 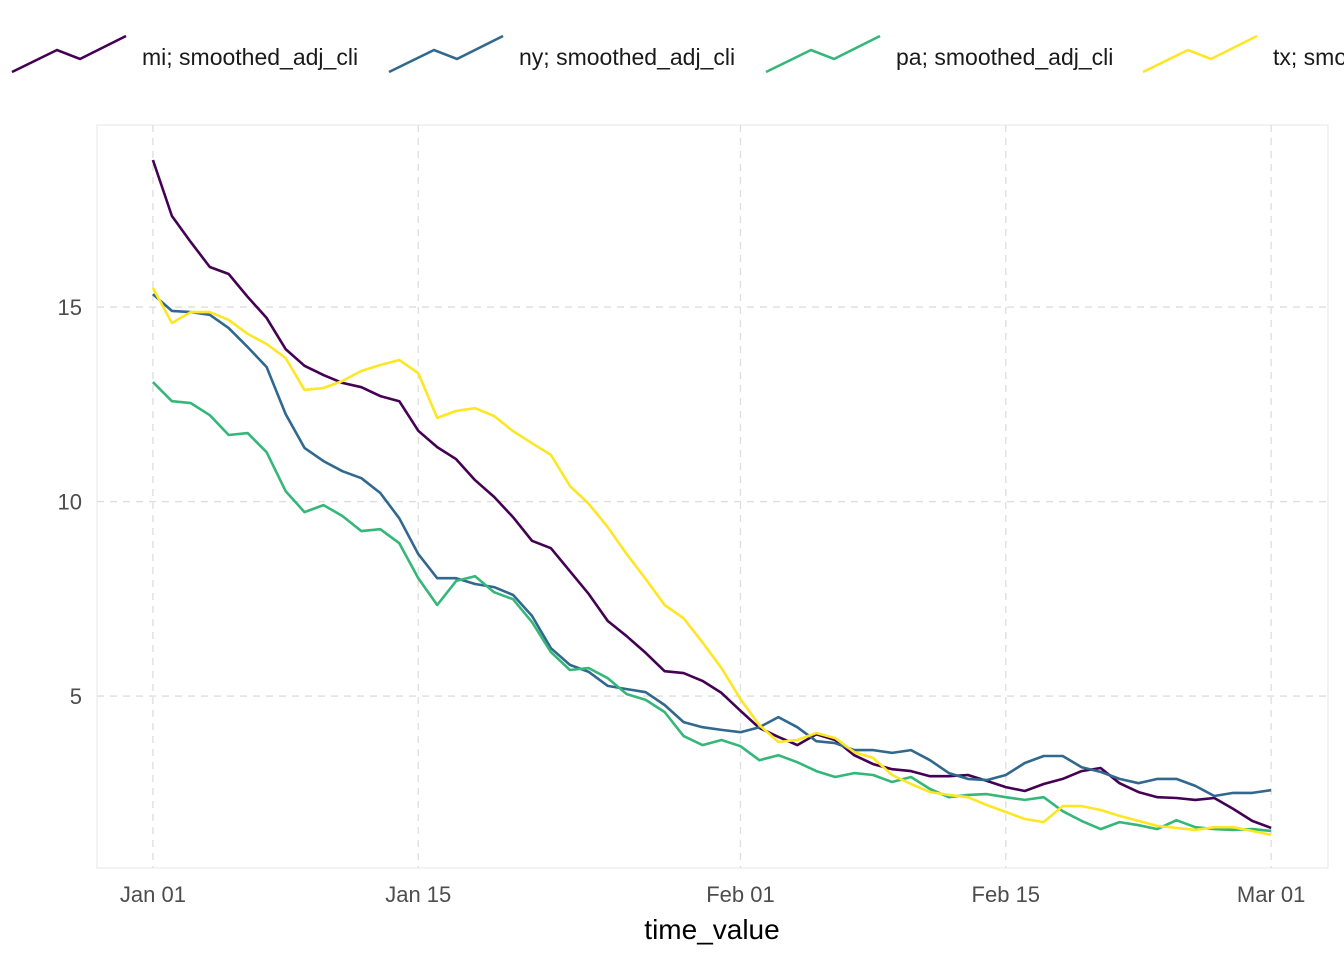 I want to click on legend-item: pa; smoothed_adj_cli, so click(x=939, y=54).